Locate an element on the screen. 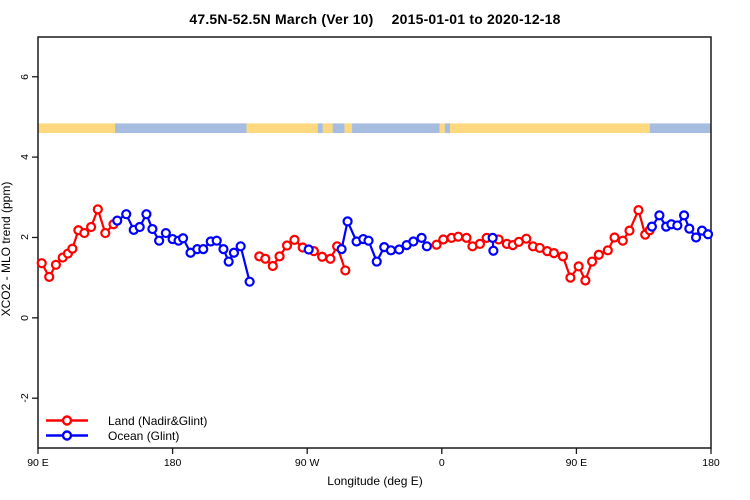 The height and width of the screenshot is (500, 750). legend-label-ocean: Ocean (Glint) is located at coordinates (144, 436).